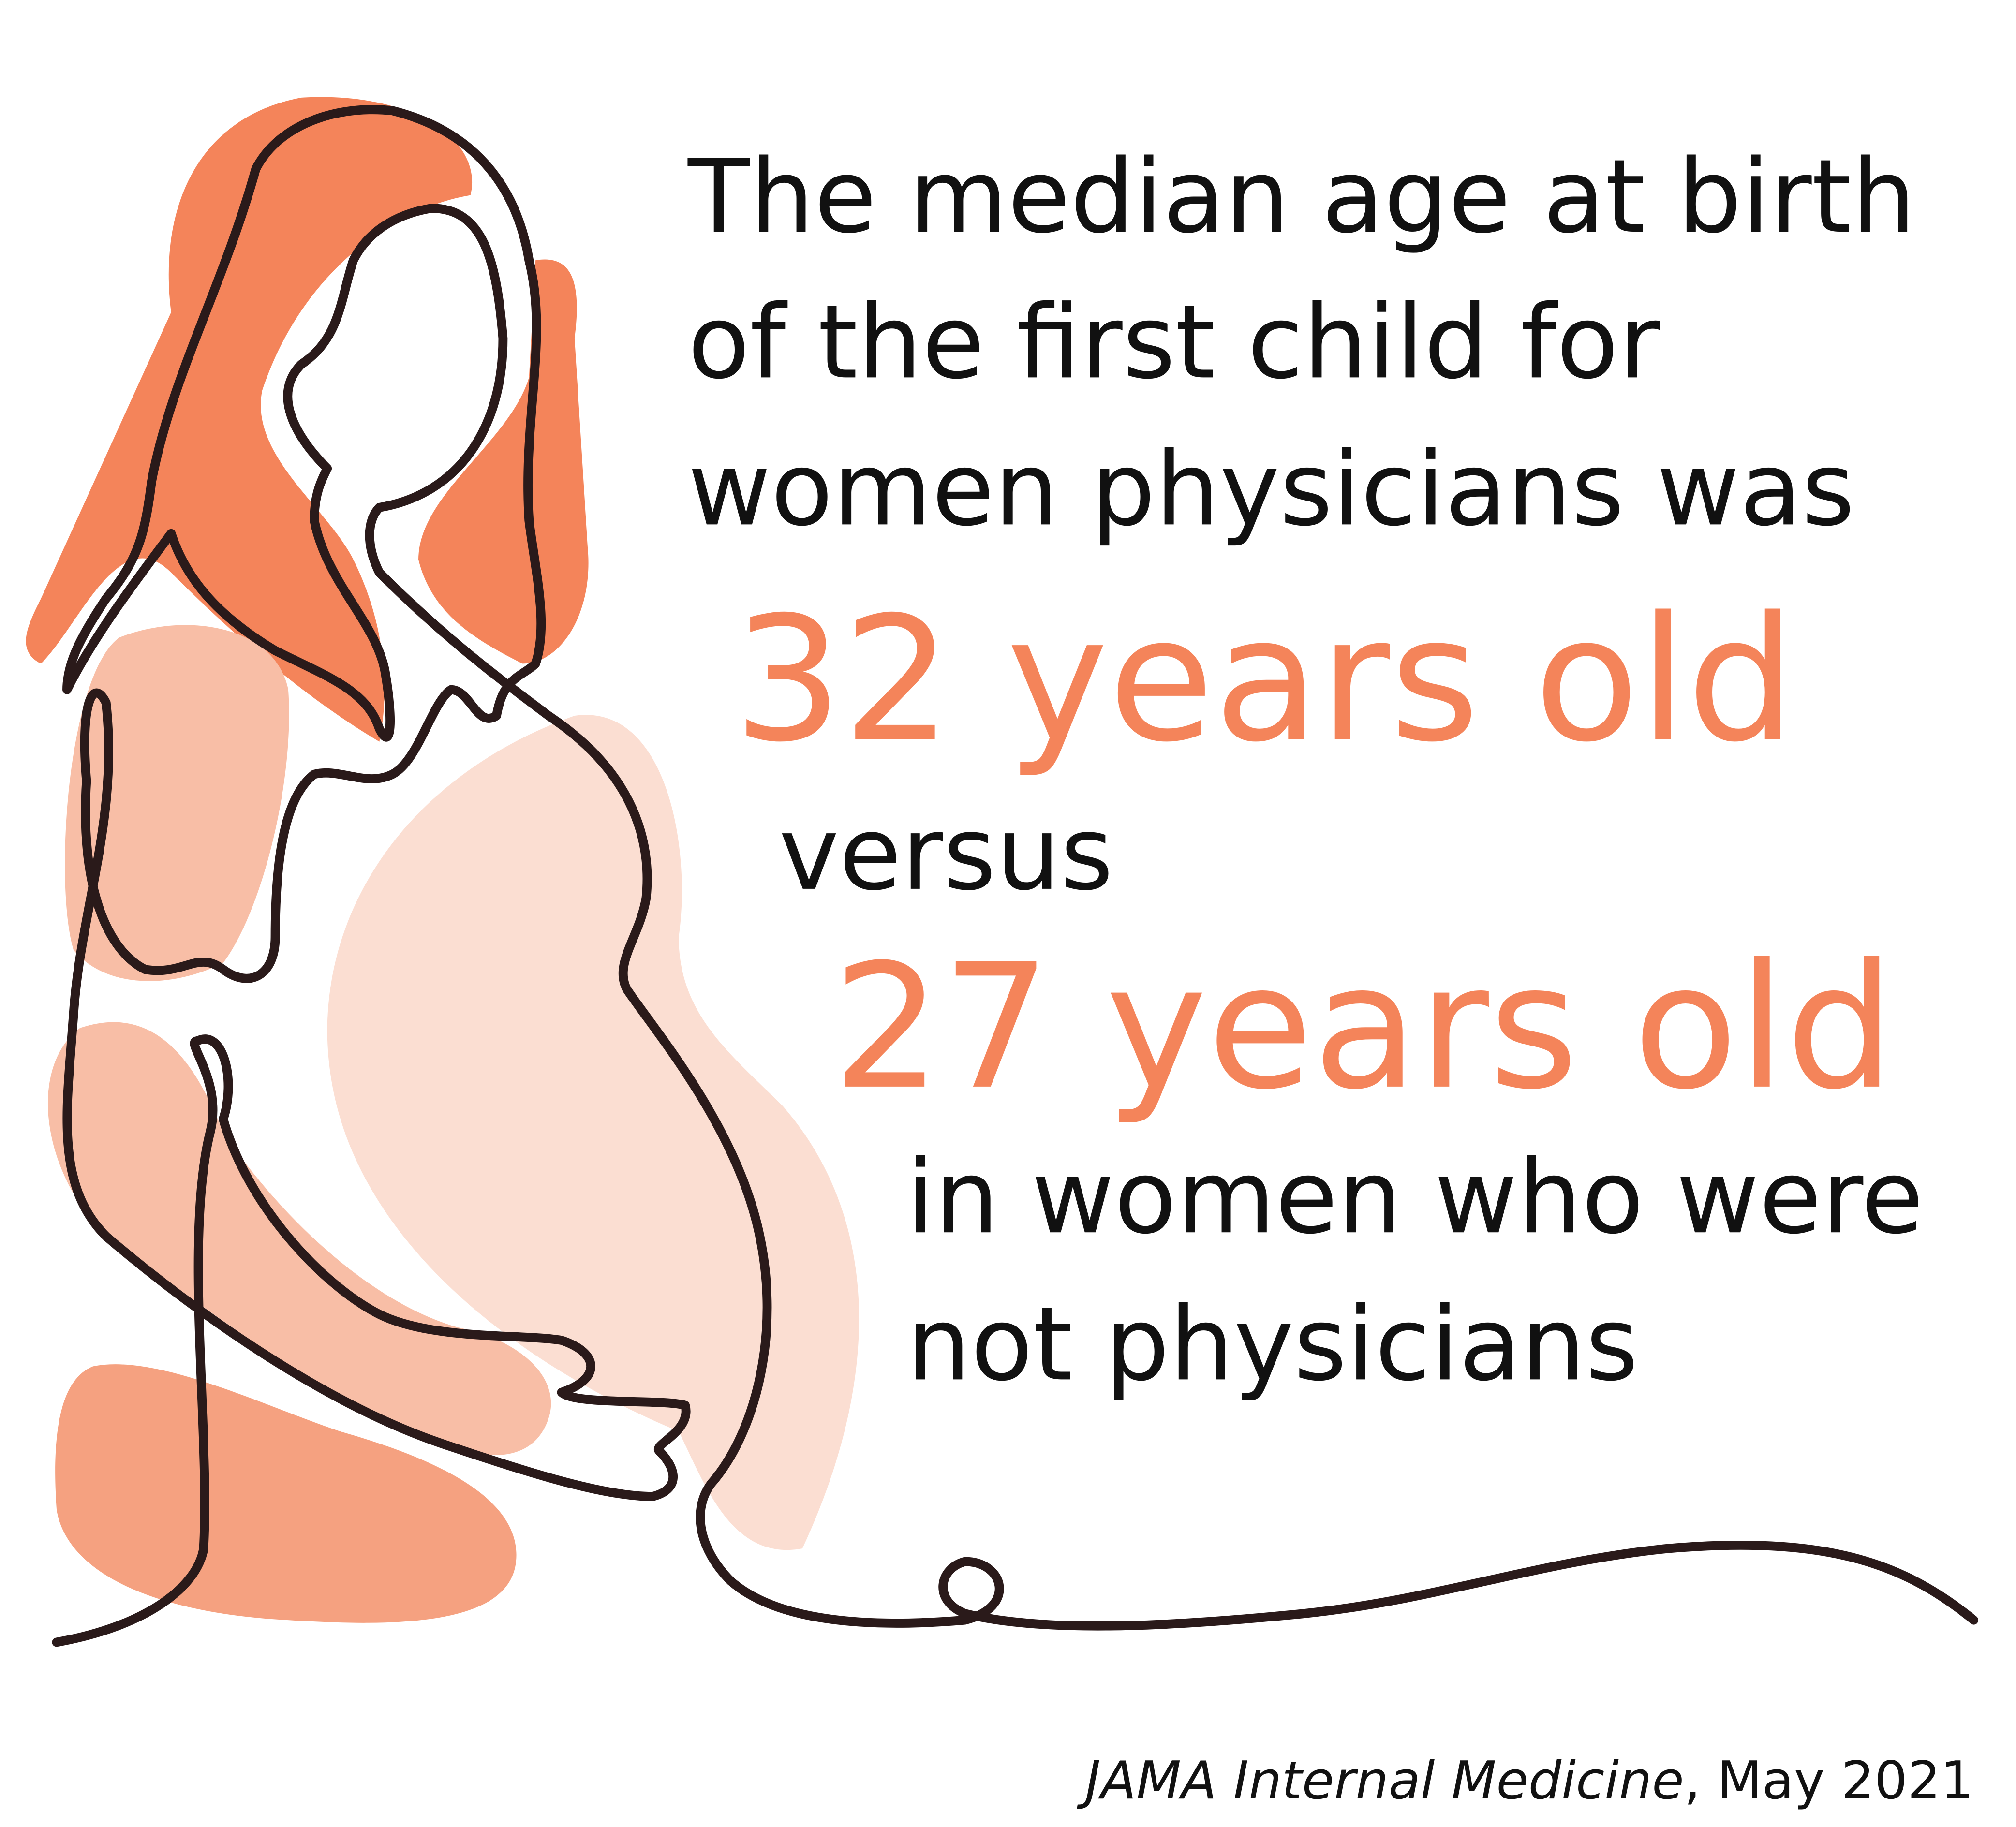 This screenshot has width=2016, height=1827. I want to click on source-journal: JAMA Internal Medicine, so click(1381, 1781).